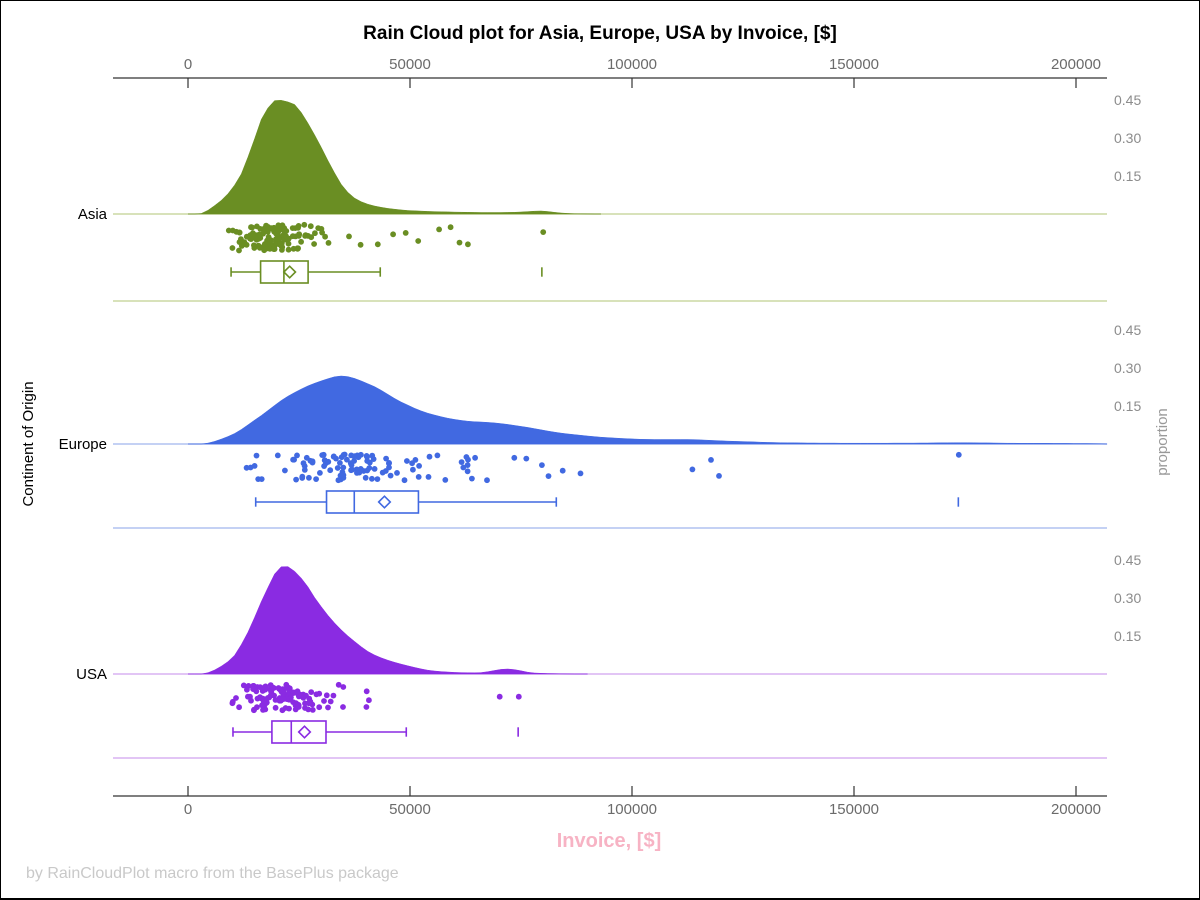  What do you see at coordinates (93, 214) in the screenshot?
I see `category-label: Asia` at bounding box center [93, 214].